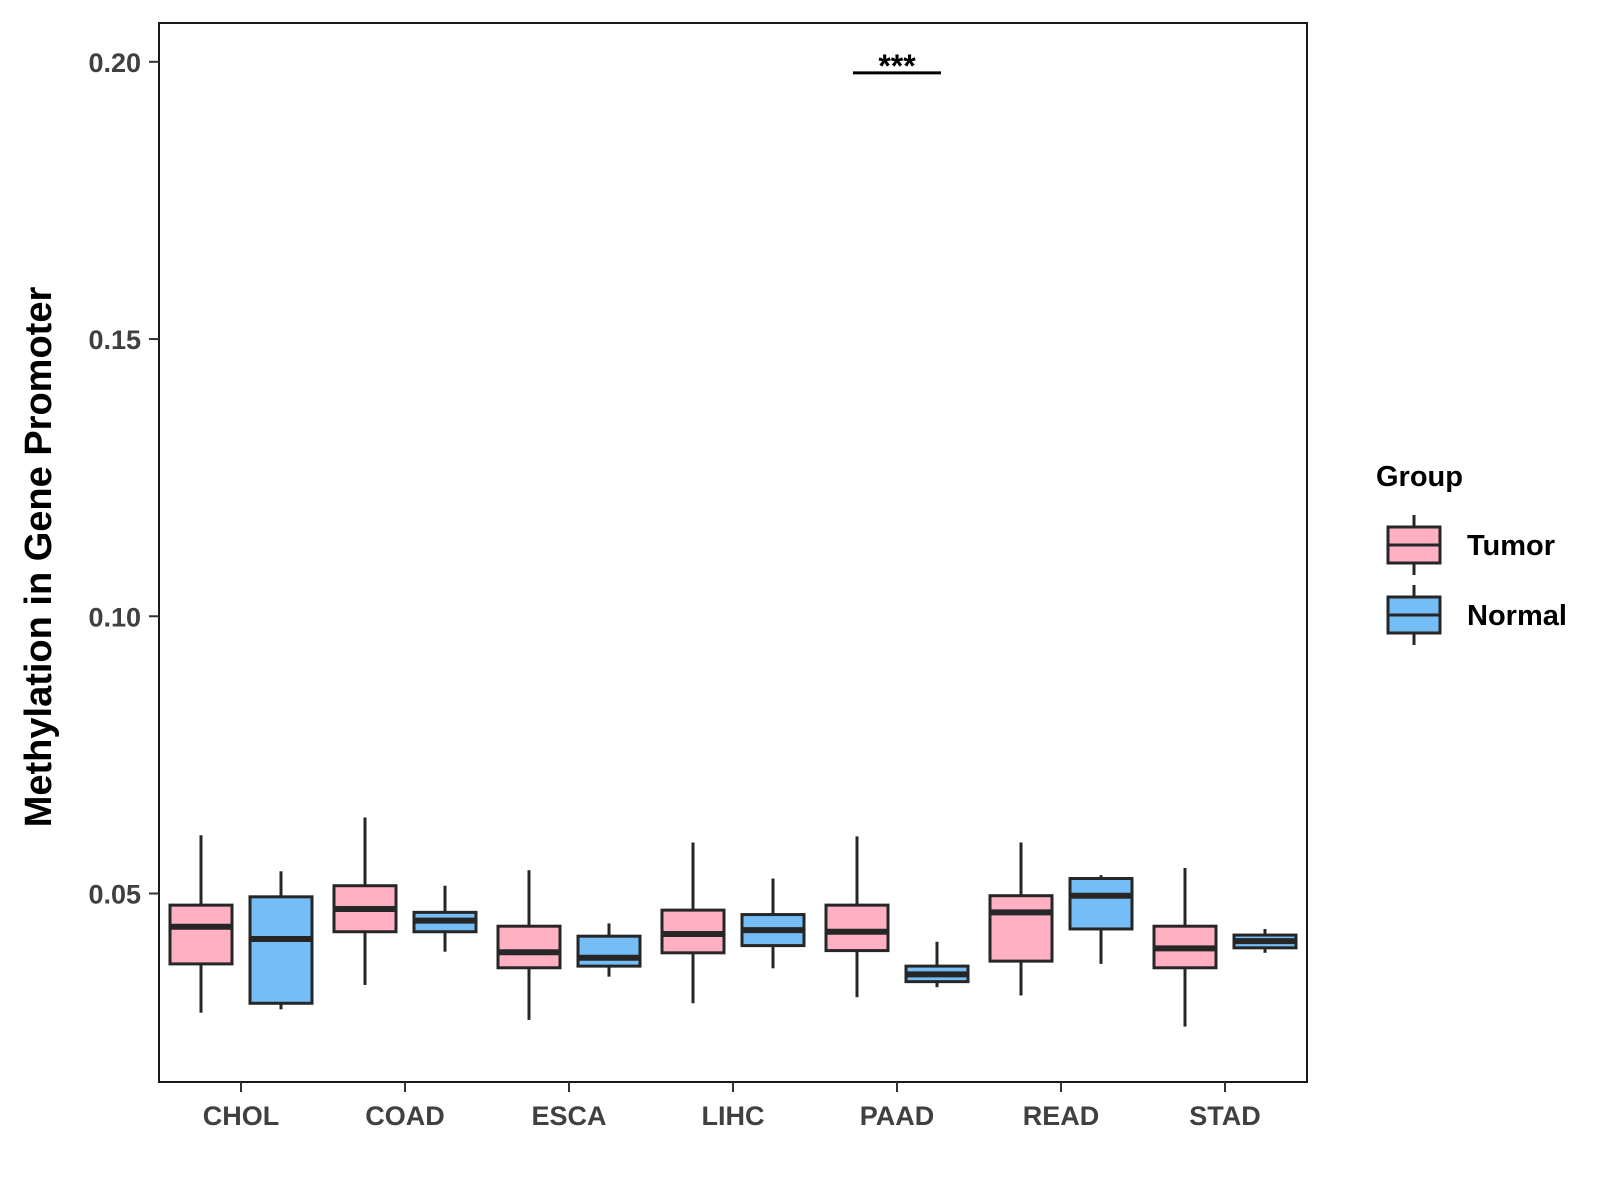  What do you see at coordinates (937, 964) in the screenshot?
I see `box-normal-paad` at bounding box center [937, 964].